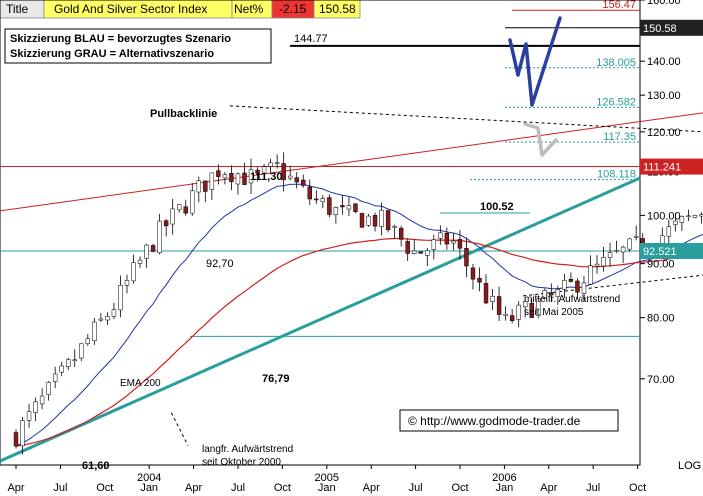  What do you see at coordinates (662, 168) in the screenshot?
I see `level-value-box-label: 111.241` at bounding box center [662, 168].